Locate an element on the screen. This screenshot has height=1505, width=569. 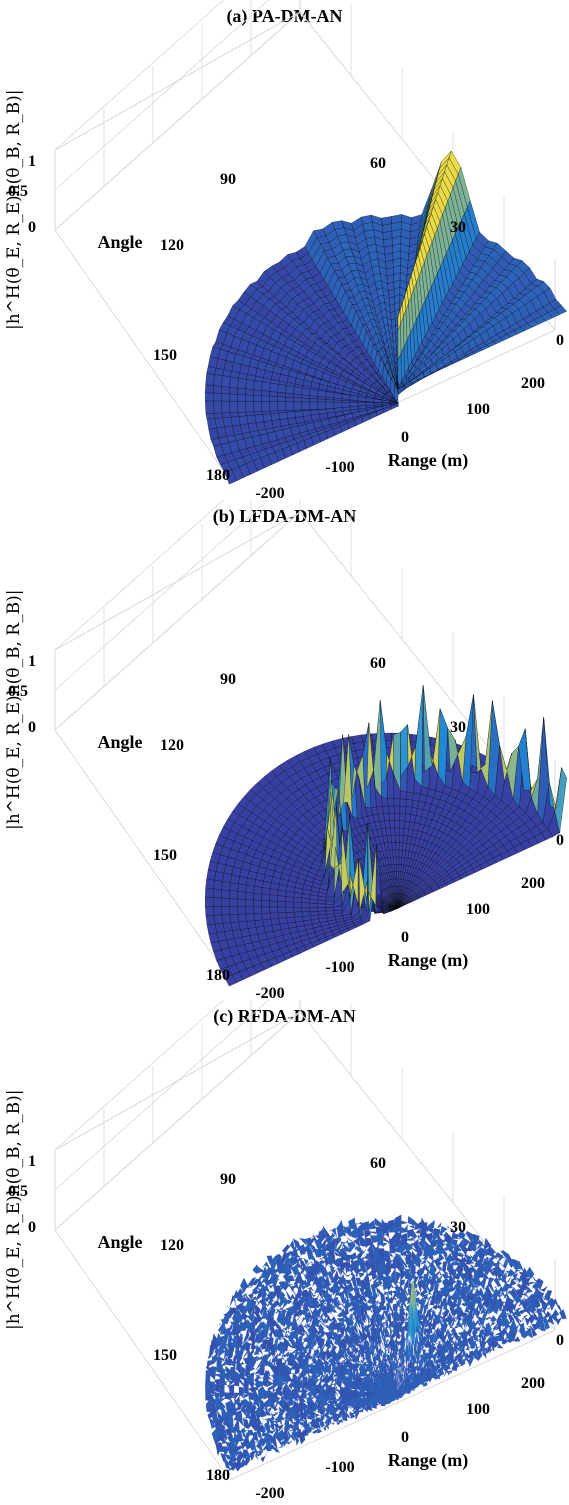
angle-tick-label: 150 is located at coordinates (165, 855).